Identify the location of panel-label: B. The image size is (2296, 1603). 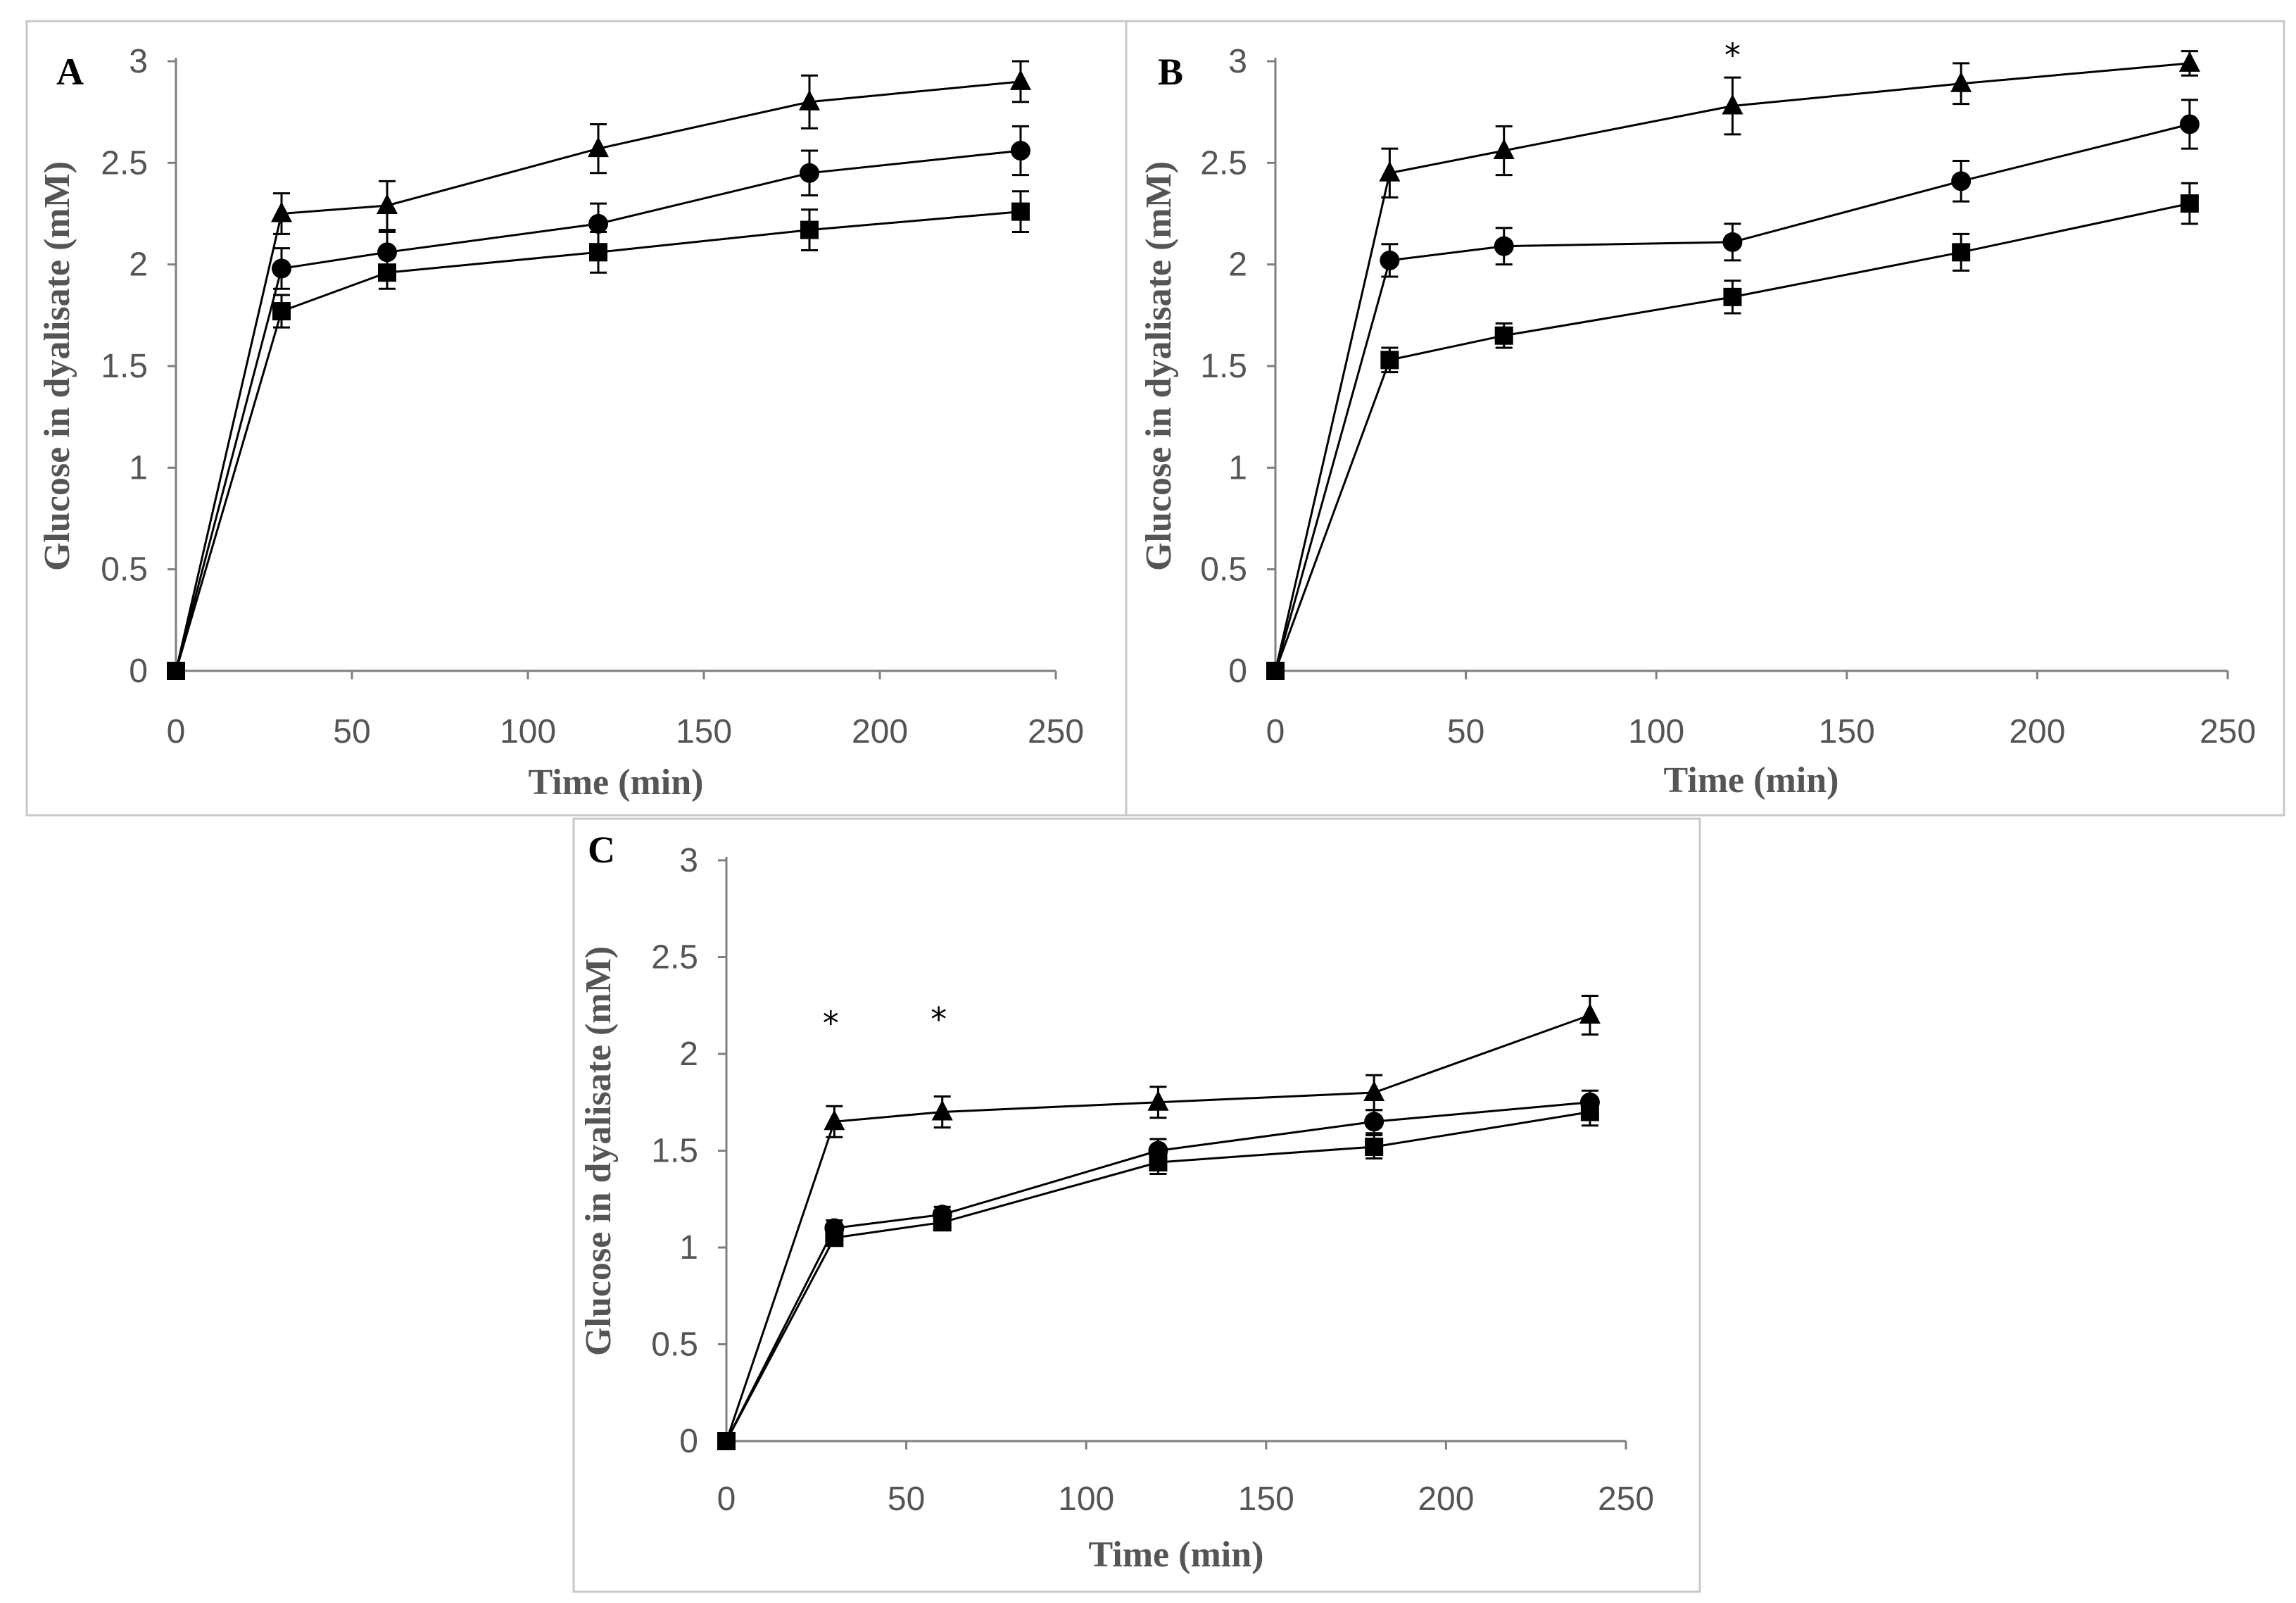
(1170, 72).